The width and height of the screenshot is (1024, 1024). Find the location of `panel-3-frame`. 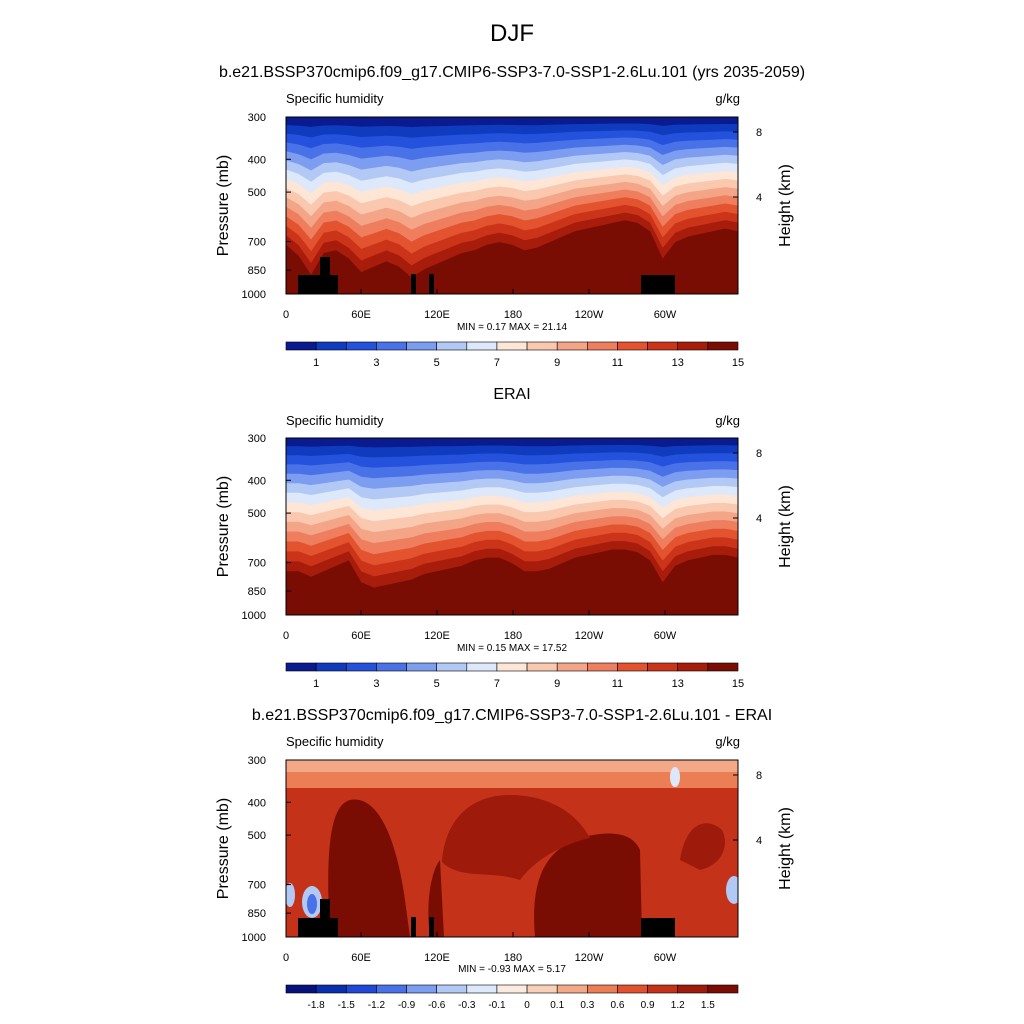

panel-3-frame is located at coordinates (512, 848).